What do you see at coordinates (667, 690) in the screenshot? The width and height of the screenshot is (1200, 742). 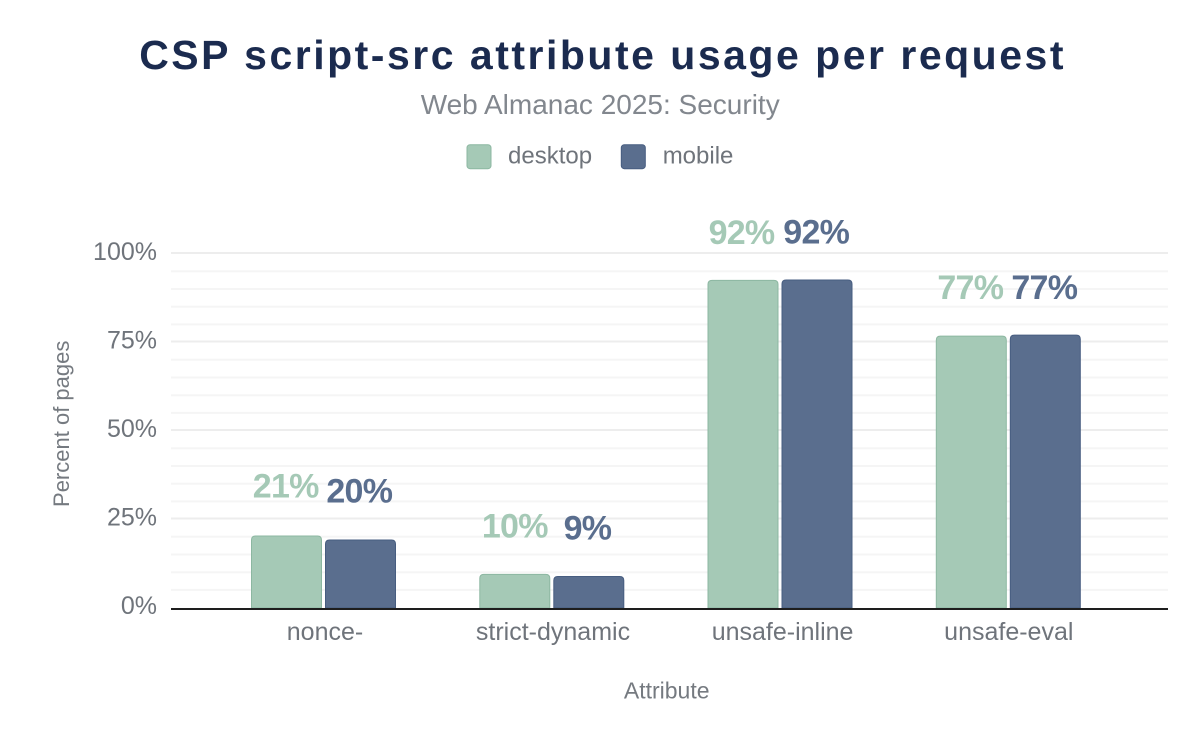 I see `svg-text: Attribute` at bounding box center [667, 690].